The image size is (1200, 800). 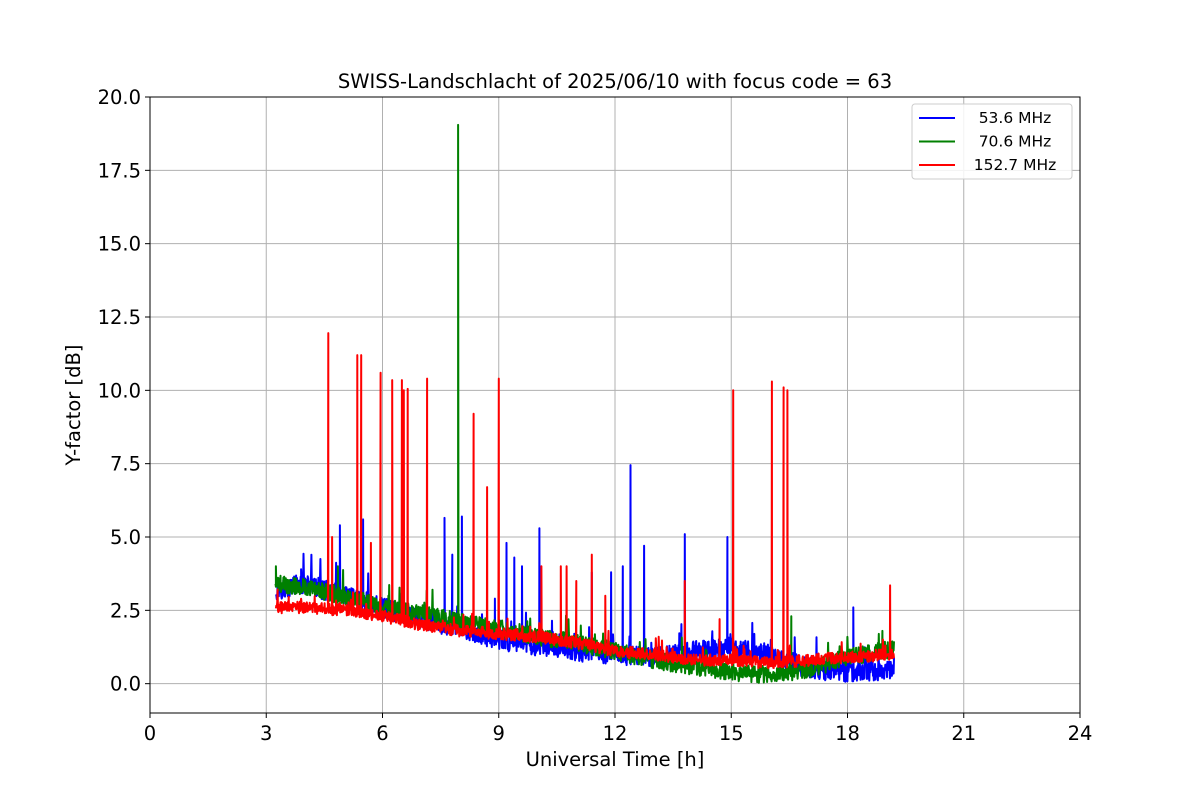 What do you see at coordinates (266, 733) in the screenshot?
I see `x-tick-label: 3` at bounding box center [266, 733].